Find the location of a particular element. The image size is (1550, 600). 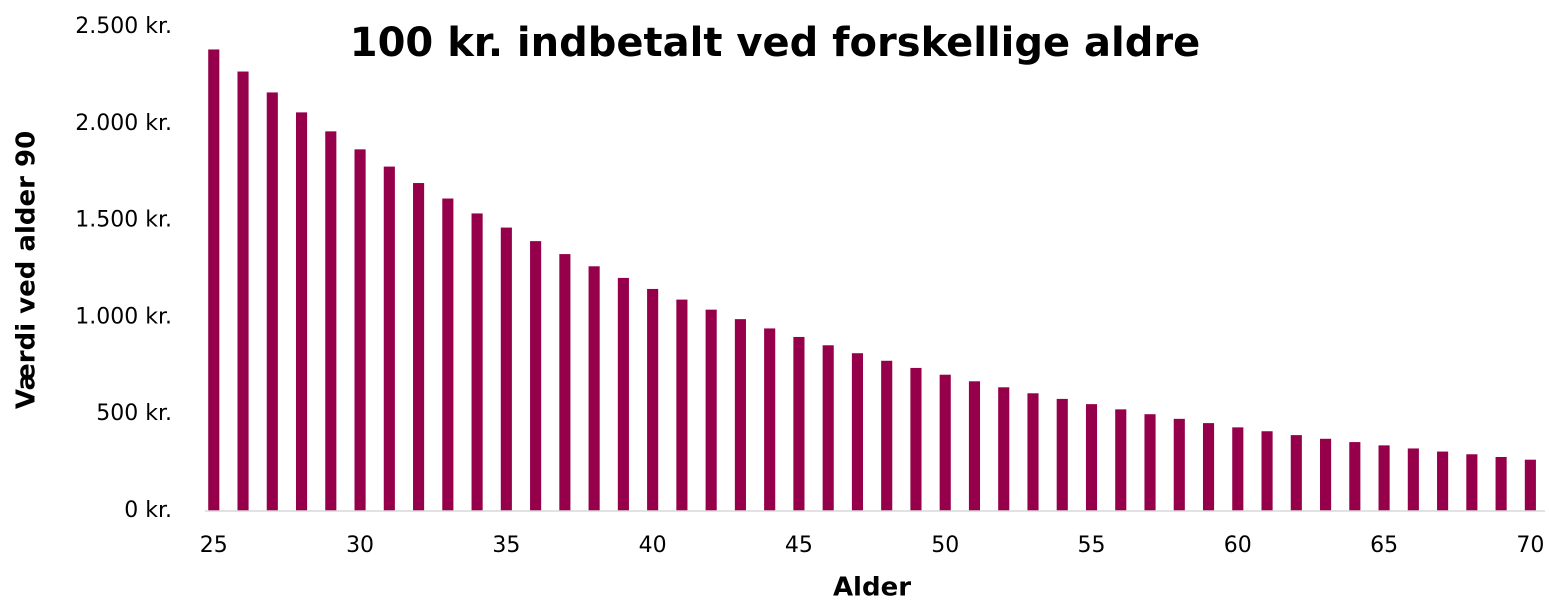

x-tick-label: 60 is located at coordinates (1238, 545).